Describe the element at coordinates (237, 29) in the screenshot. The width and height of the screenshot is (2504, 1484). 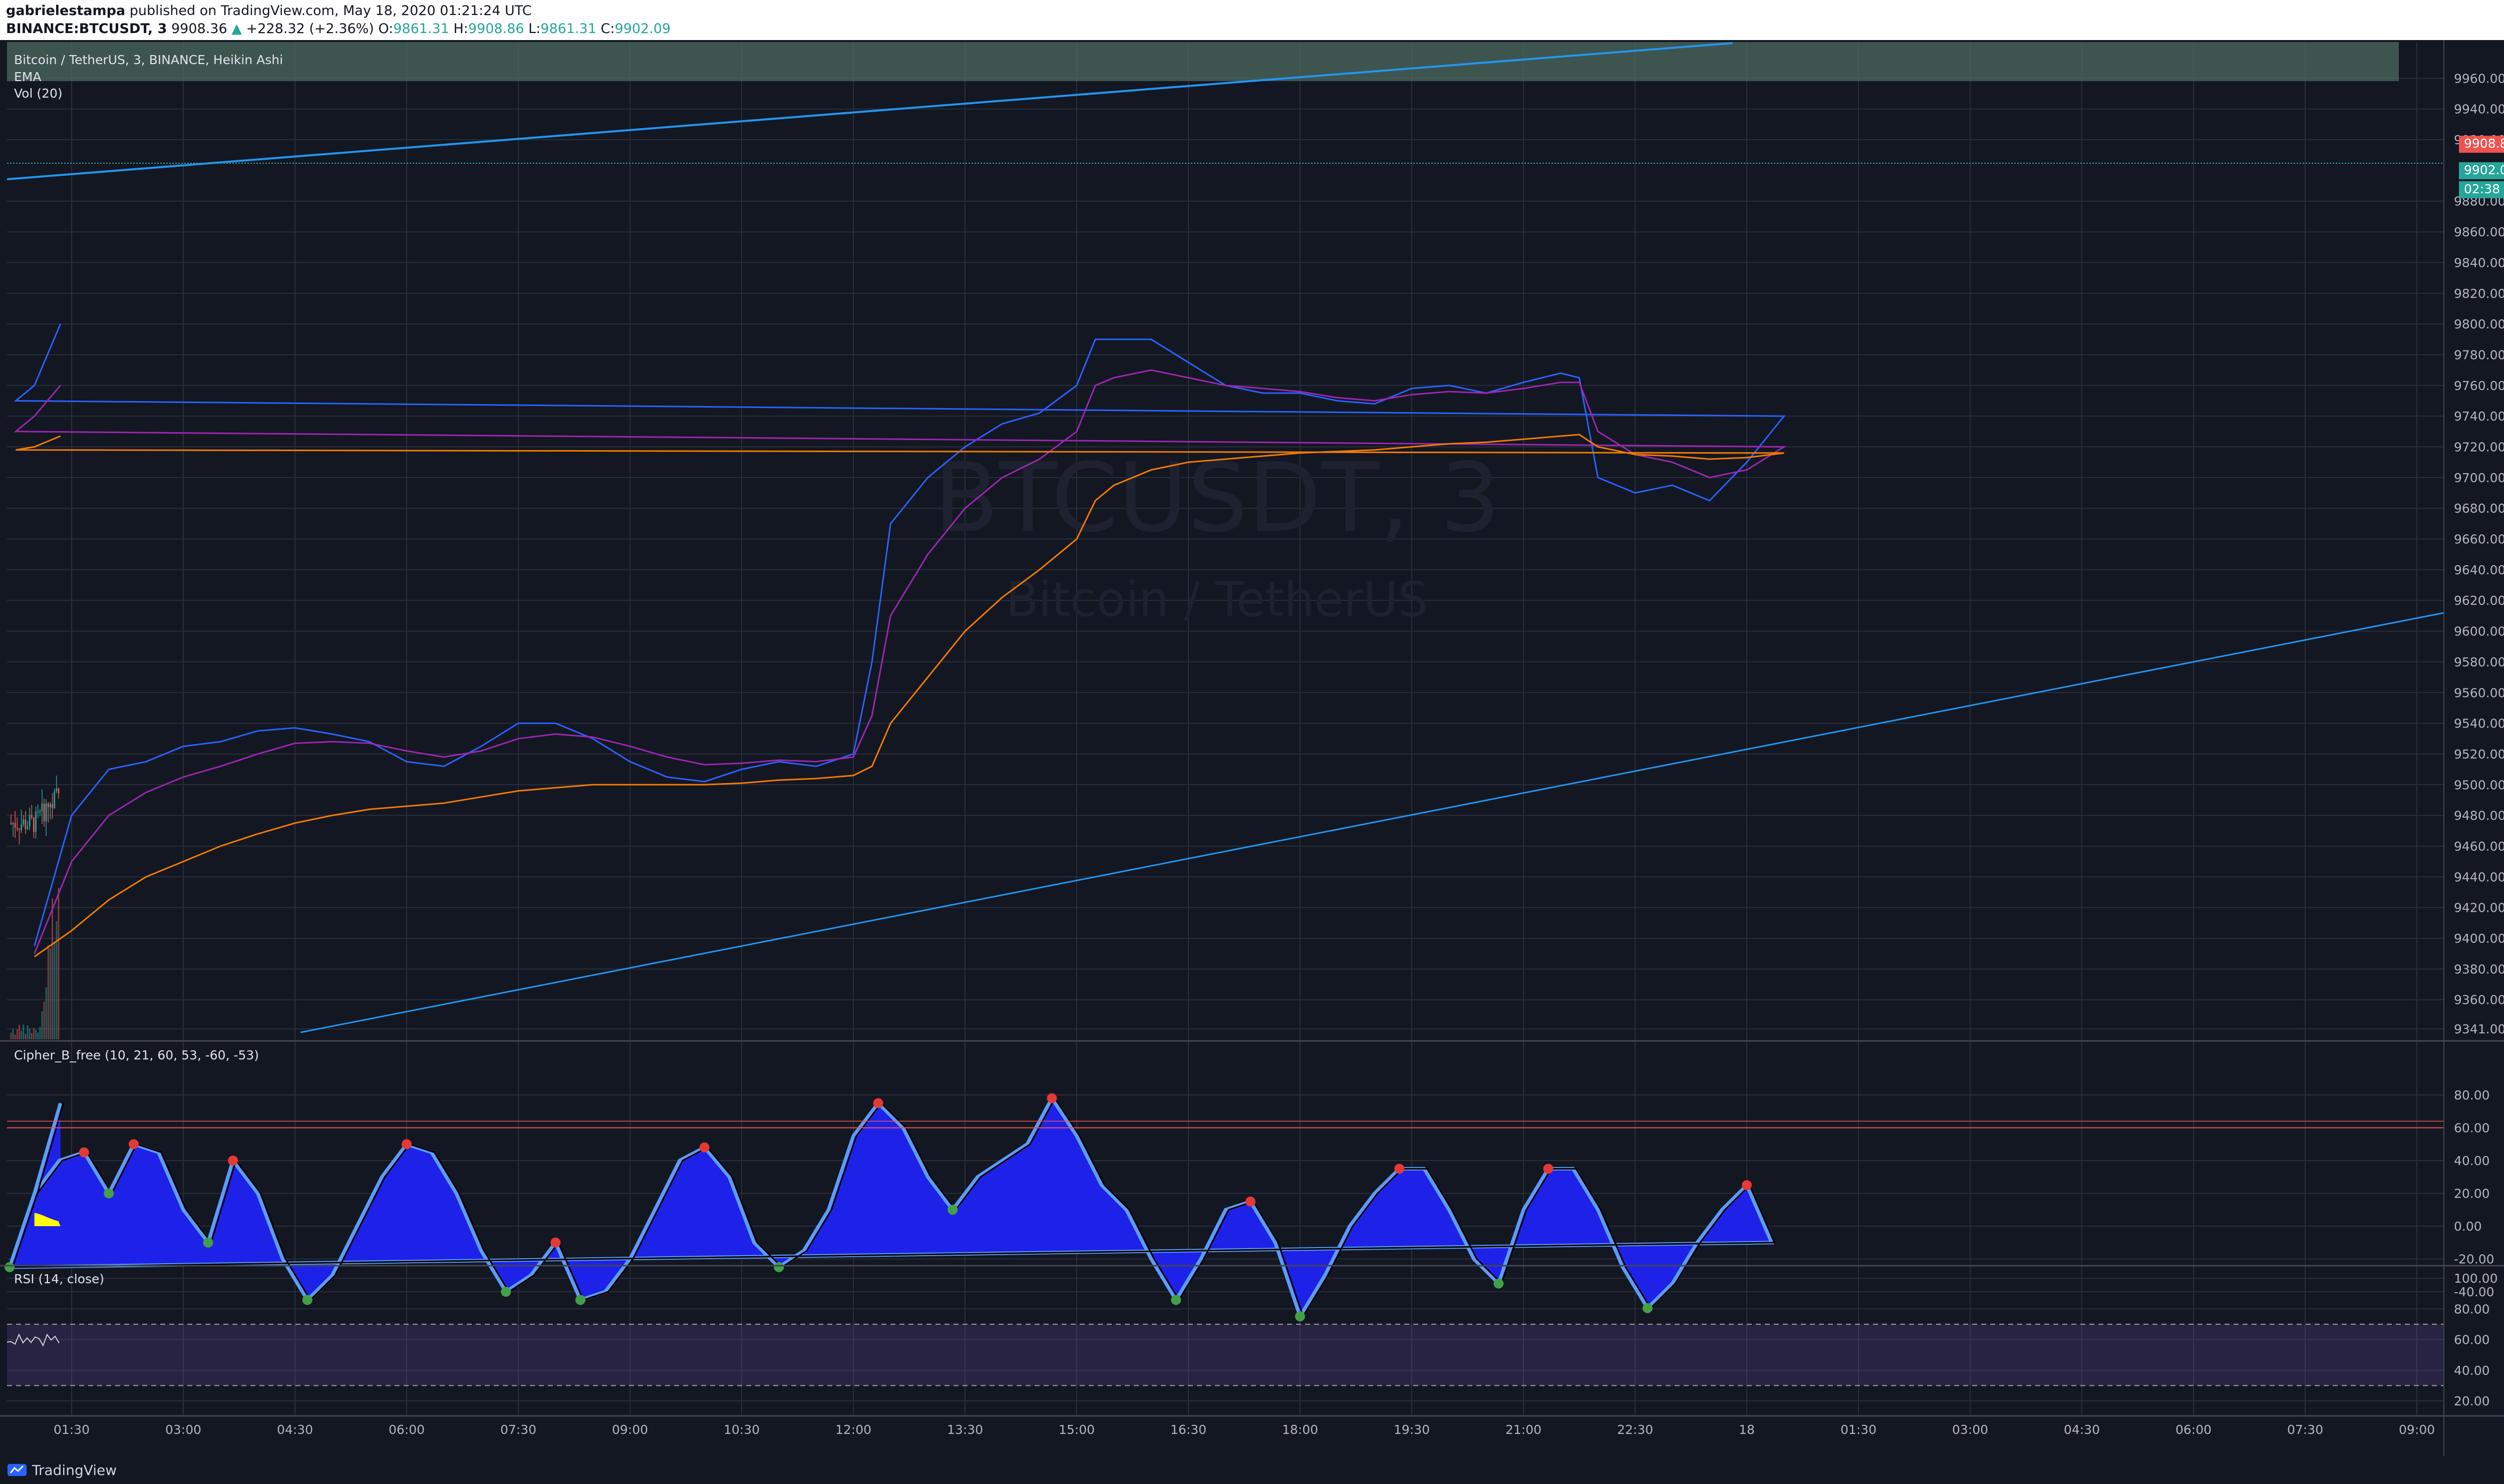
I see `change-arrow-icon: ▲` at that location.